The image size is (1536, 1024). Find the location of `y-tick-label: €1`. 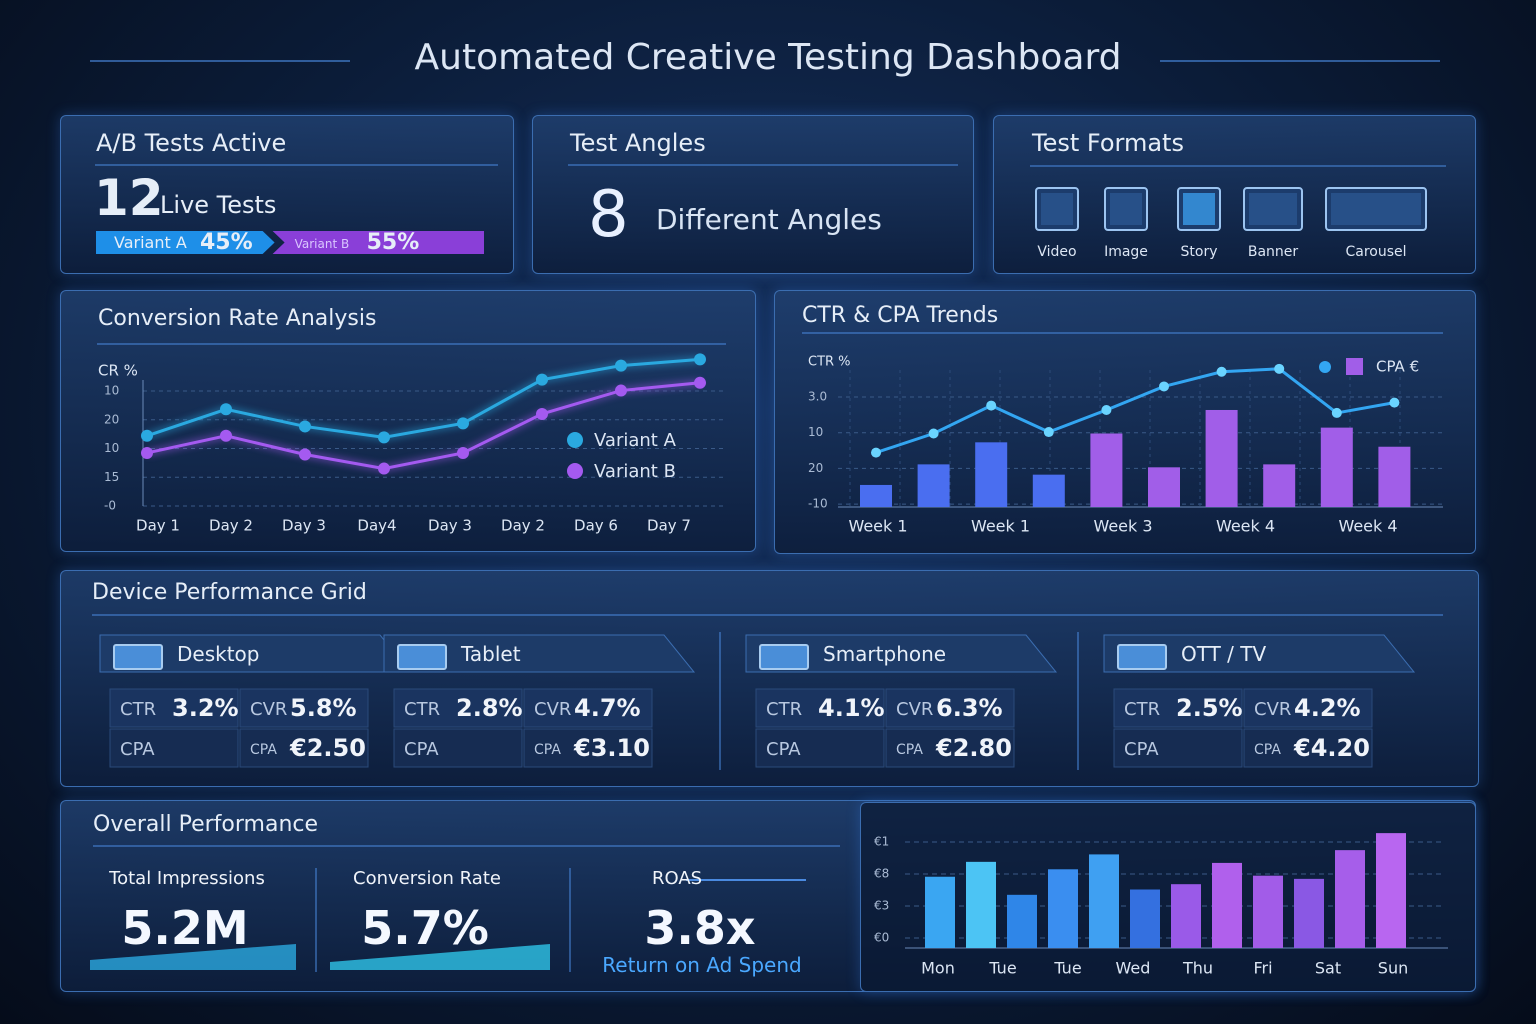

y-tick-label: €1 is located at coordinates (881, 842).